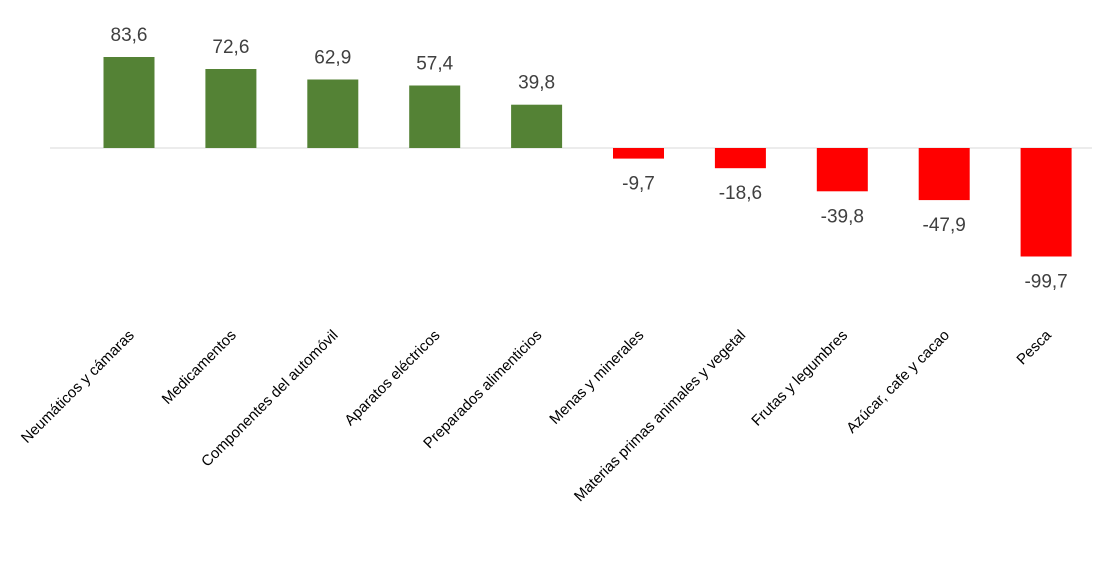 Image resolution: width=1099 pixels, height=563 pixels. What do you see at coordinates (199, 367) in the screenshot?
I see `category-label: Medicamentos` at bounding box center [199, 367].